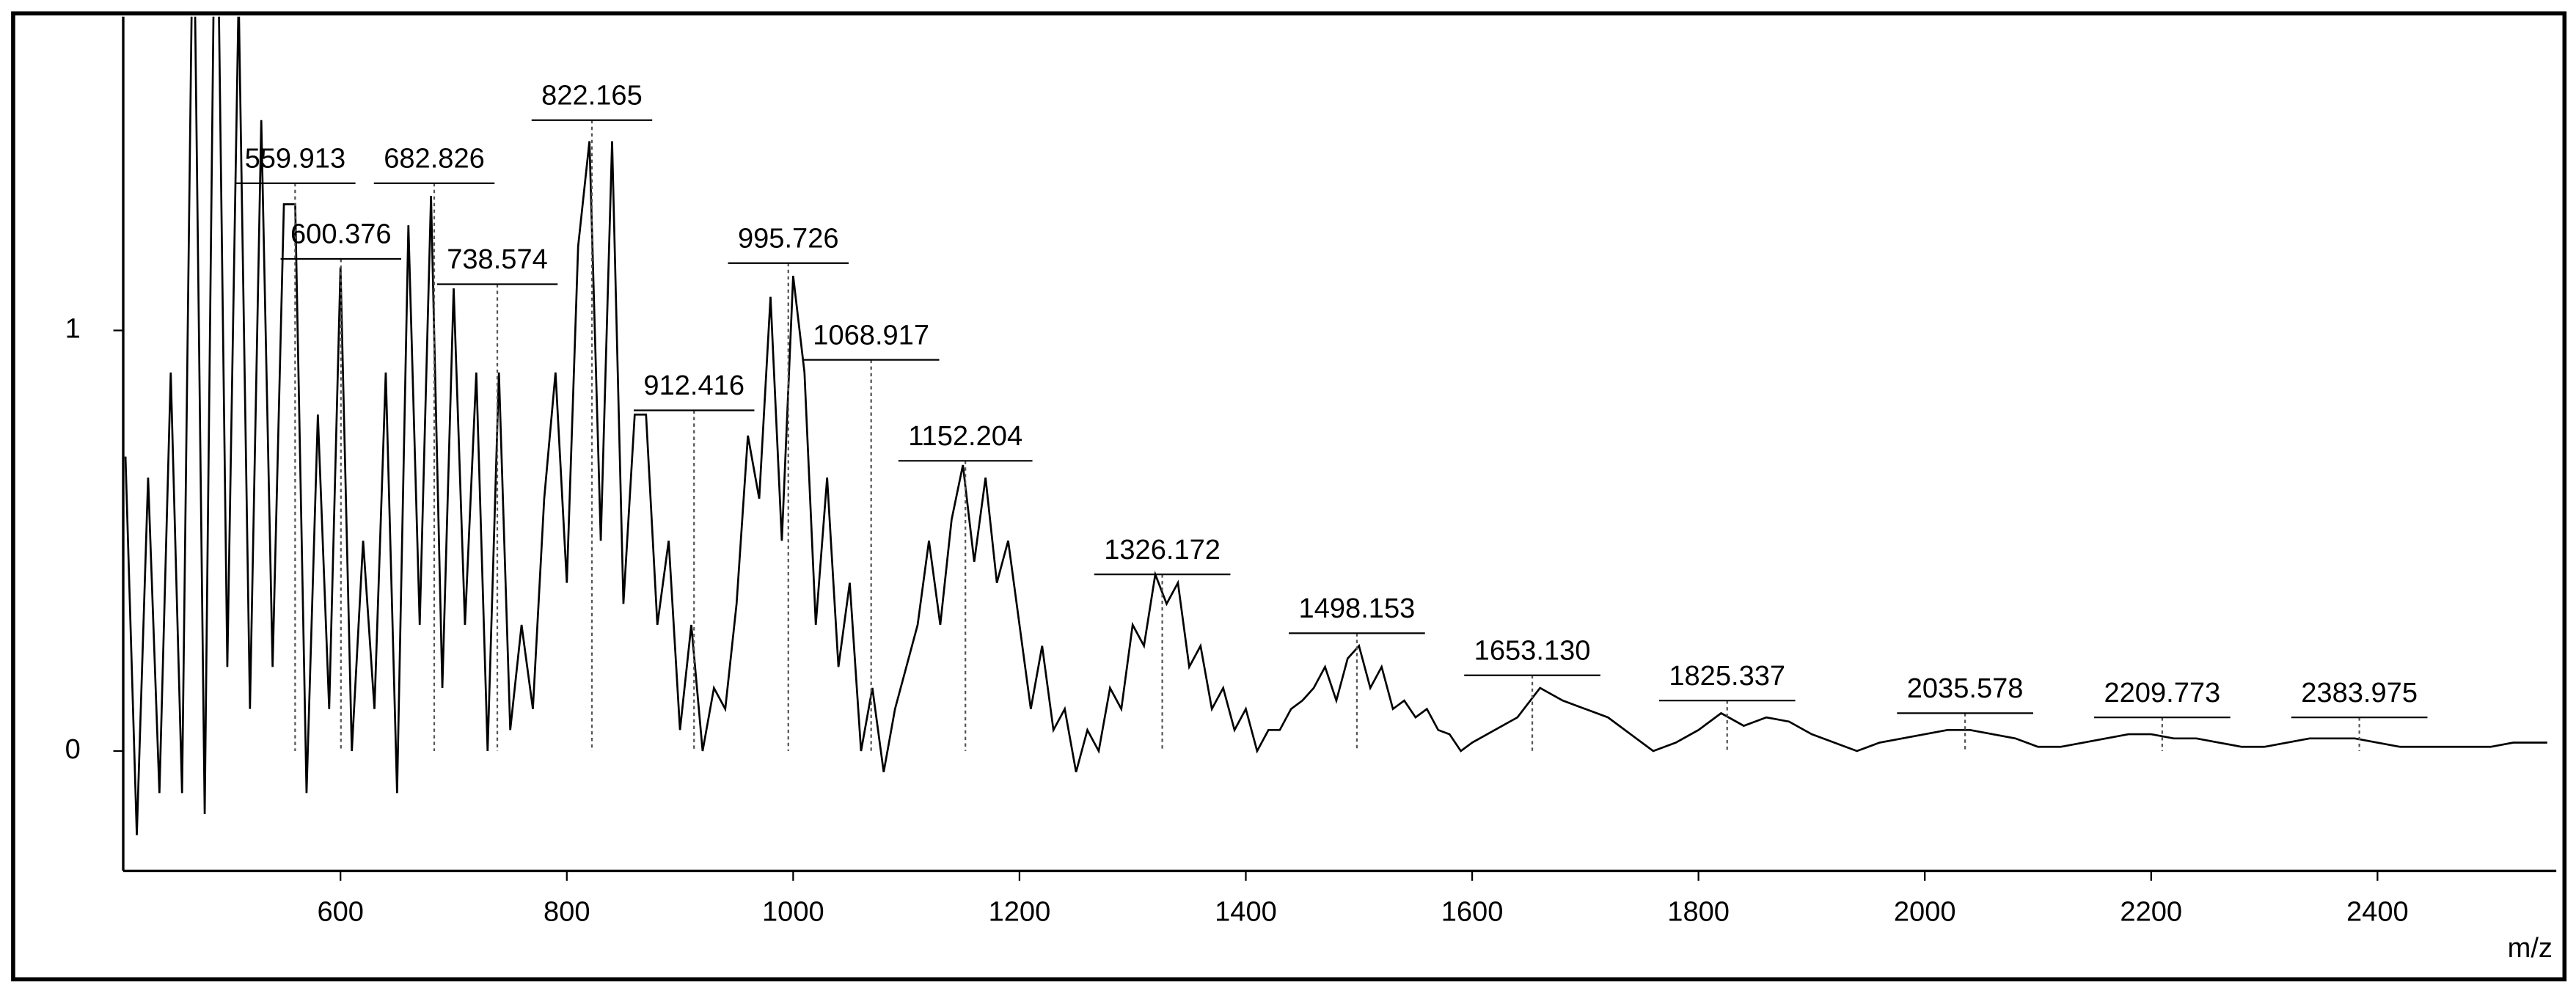 Image resolution: width=2576 pixels, height=996 pixels. Describe the element at coordinates (1925, 913) in the screenshot. I see `x-tick-label: 2000` at that location.